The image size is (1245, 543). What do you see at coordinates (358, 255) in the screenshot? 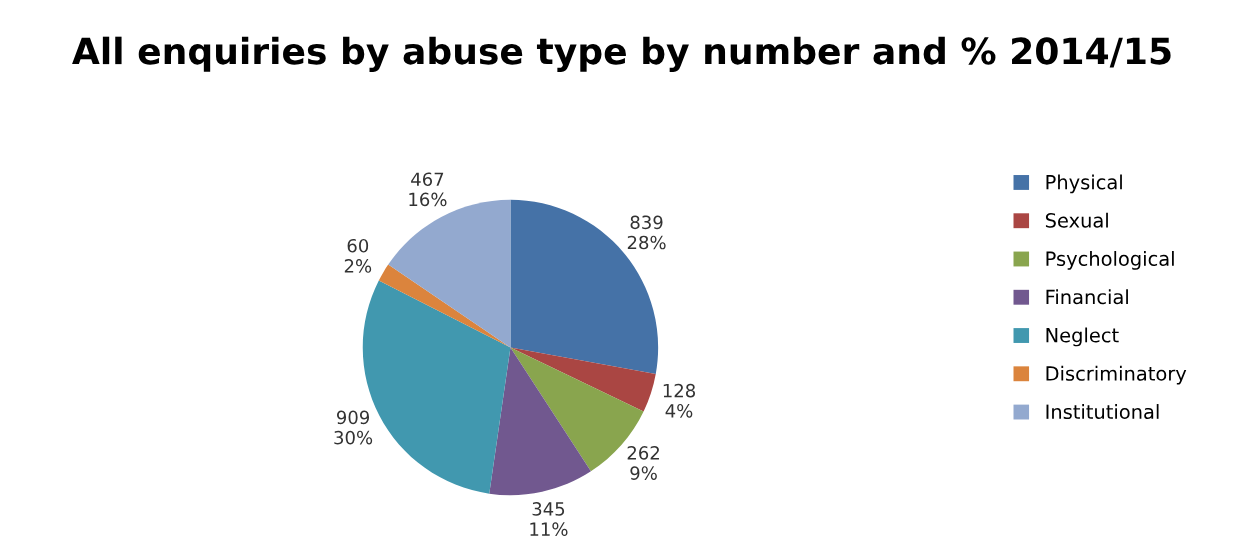
I see `data-label: 60 2%` at bounding box center [358, 255].